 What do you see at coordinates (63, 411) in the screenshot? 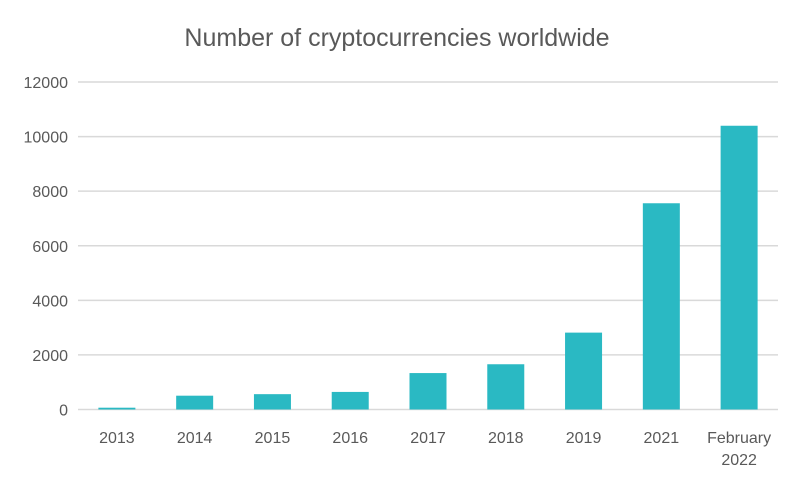
I see `y-tick-label: 0` at bounding box center [63, 411].